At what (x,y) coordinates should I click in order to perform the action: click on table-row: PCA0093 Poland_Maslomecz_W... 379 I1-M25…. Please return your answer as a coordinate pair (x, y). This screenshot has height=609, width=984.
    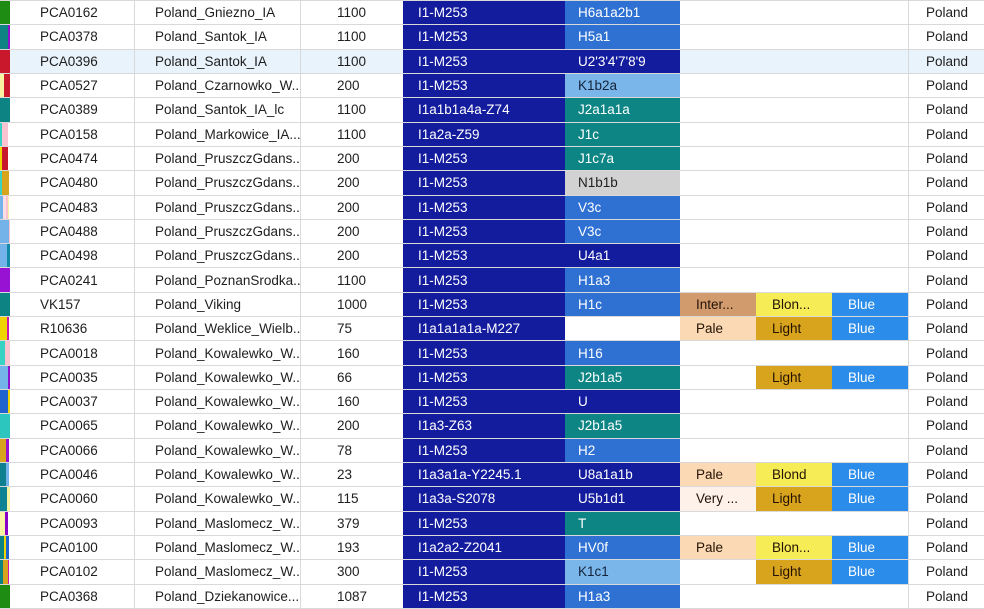
    Looking at the image, I should click on (492, 523).